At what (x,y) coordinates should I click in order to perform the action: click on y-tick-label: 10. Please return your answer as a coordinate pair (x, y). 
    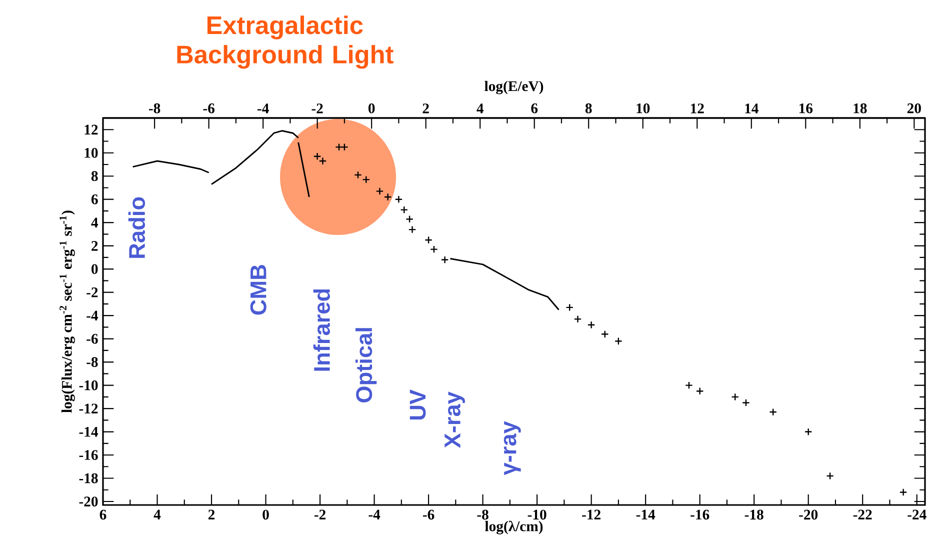
    Looking at the image, I should click on (91, 153).